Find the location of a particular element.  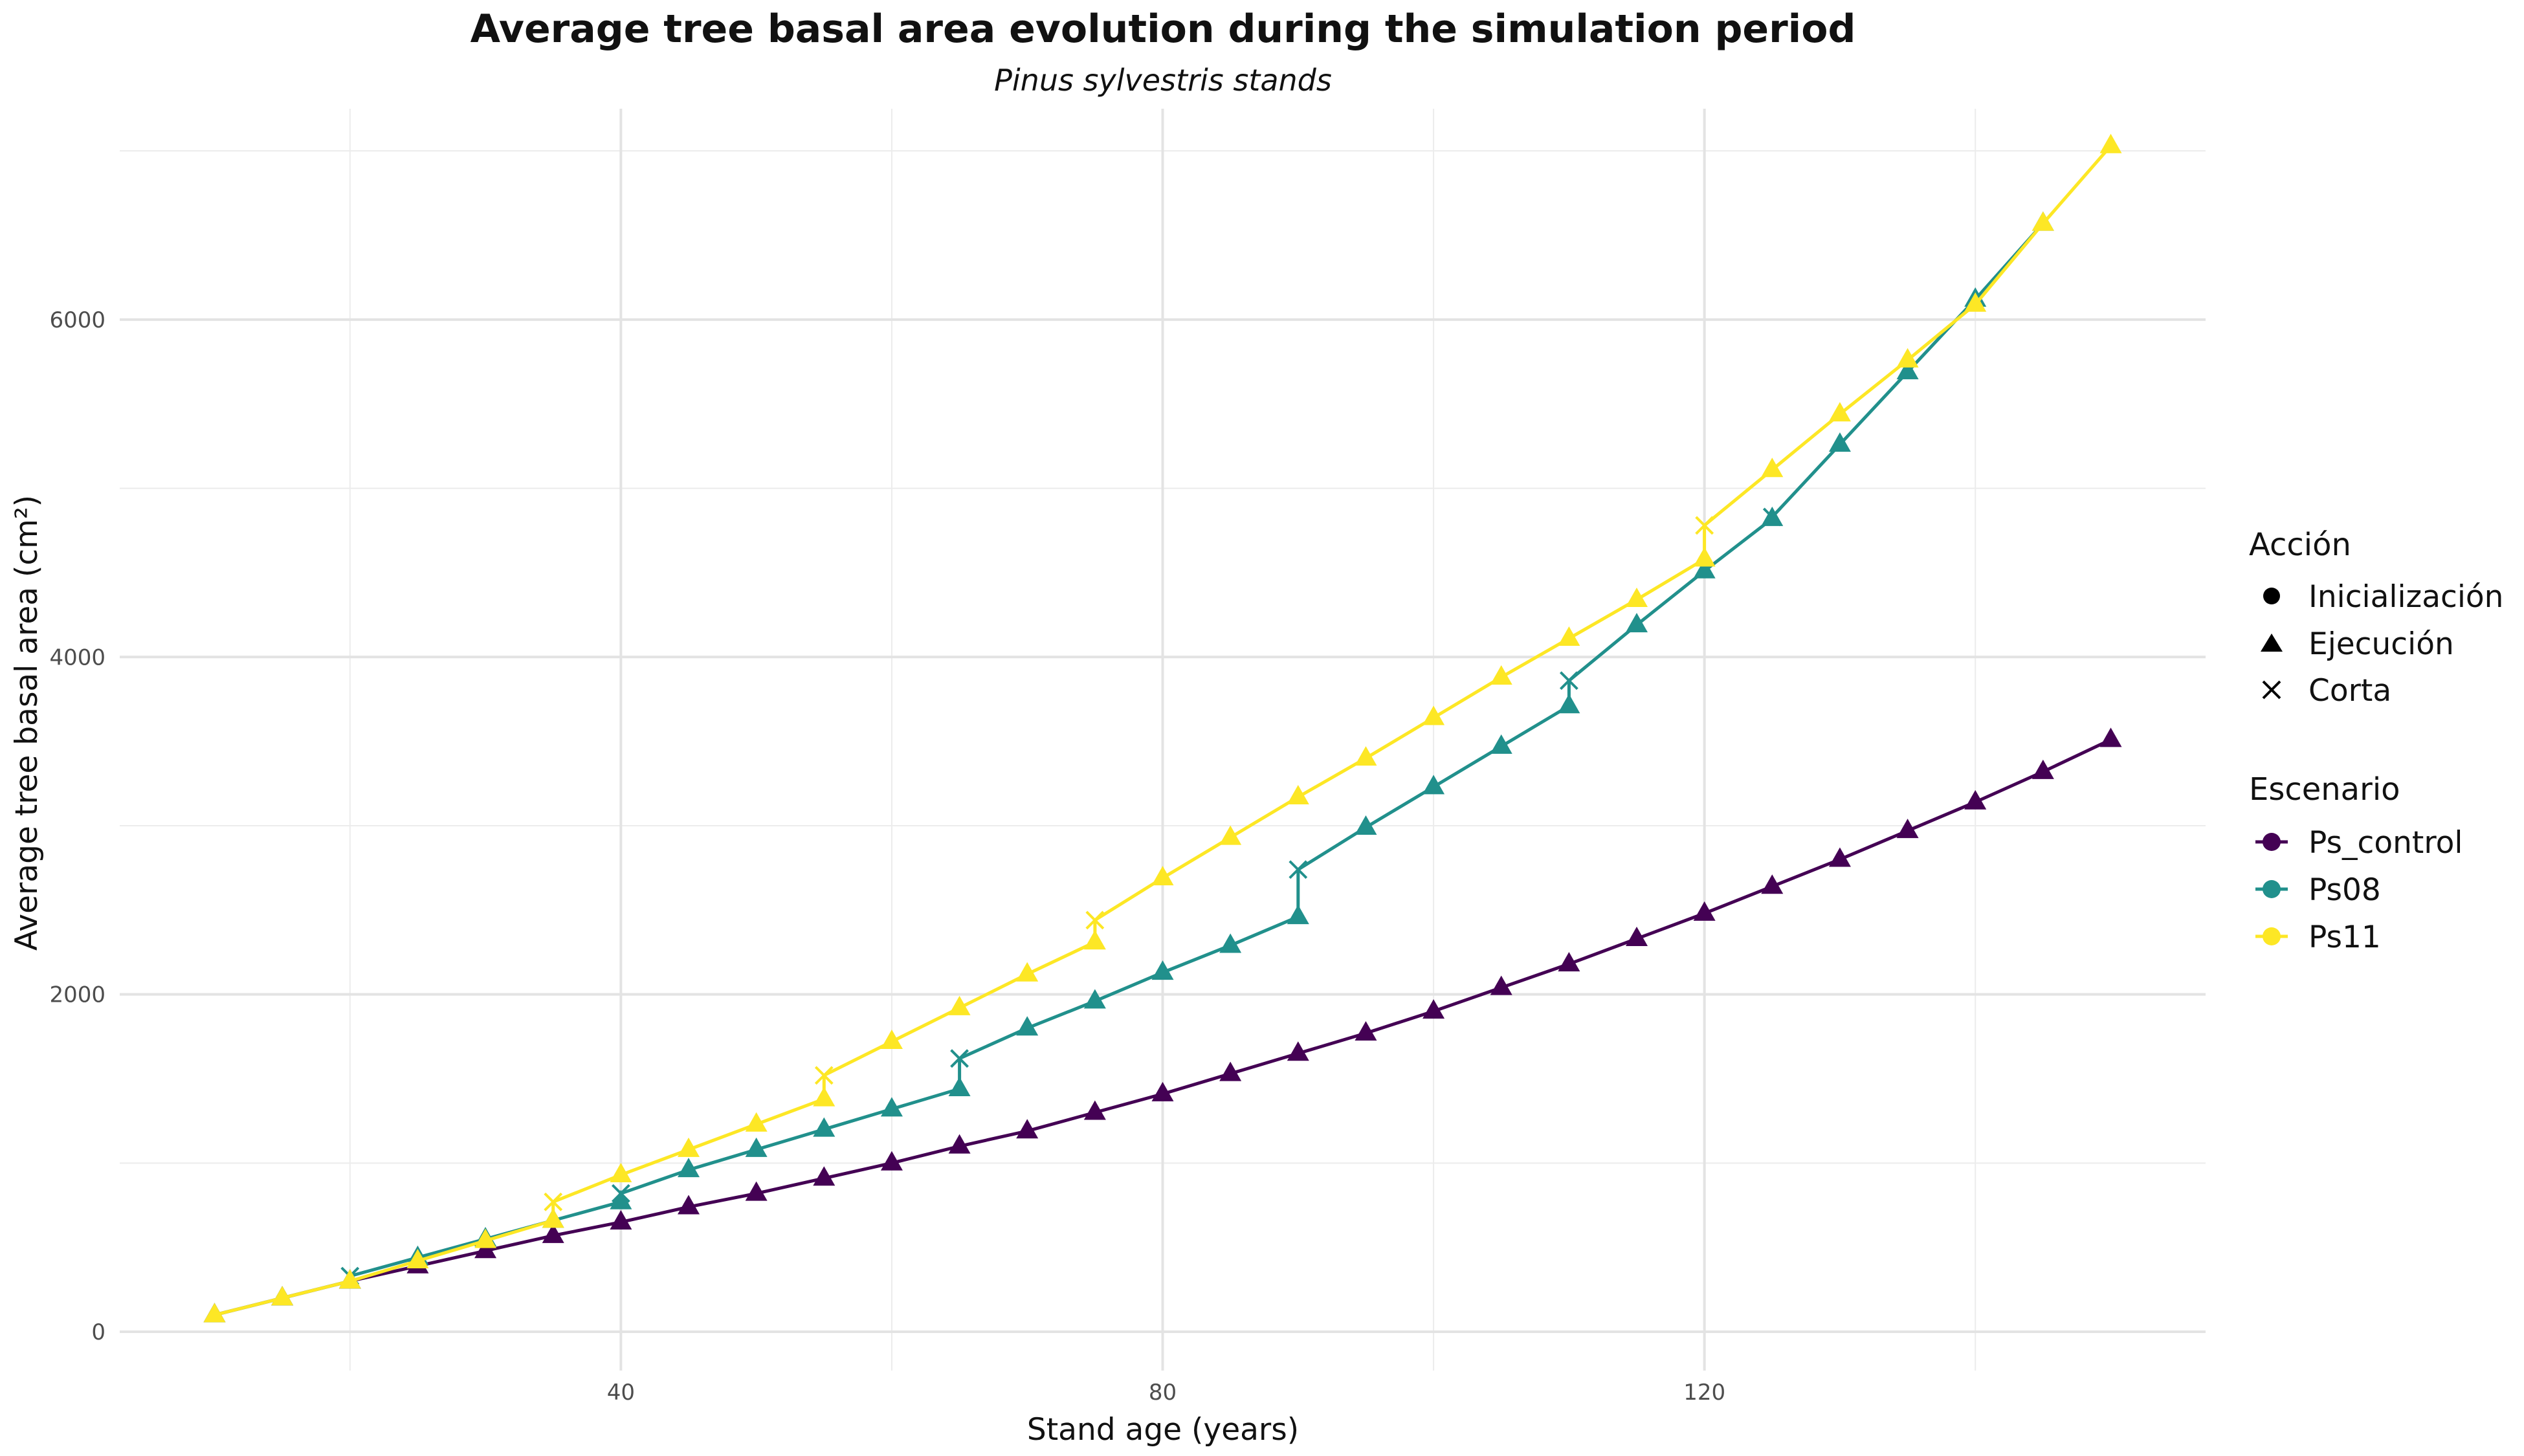

x-tick-label: 40 is located at coordinates (621, 1393).